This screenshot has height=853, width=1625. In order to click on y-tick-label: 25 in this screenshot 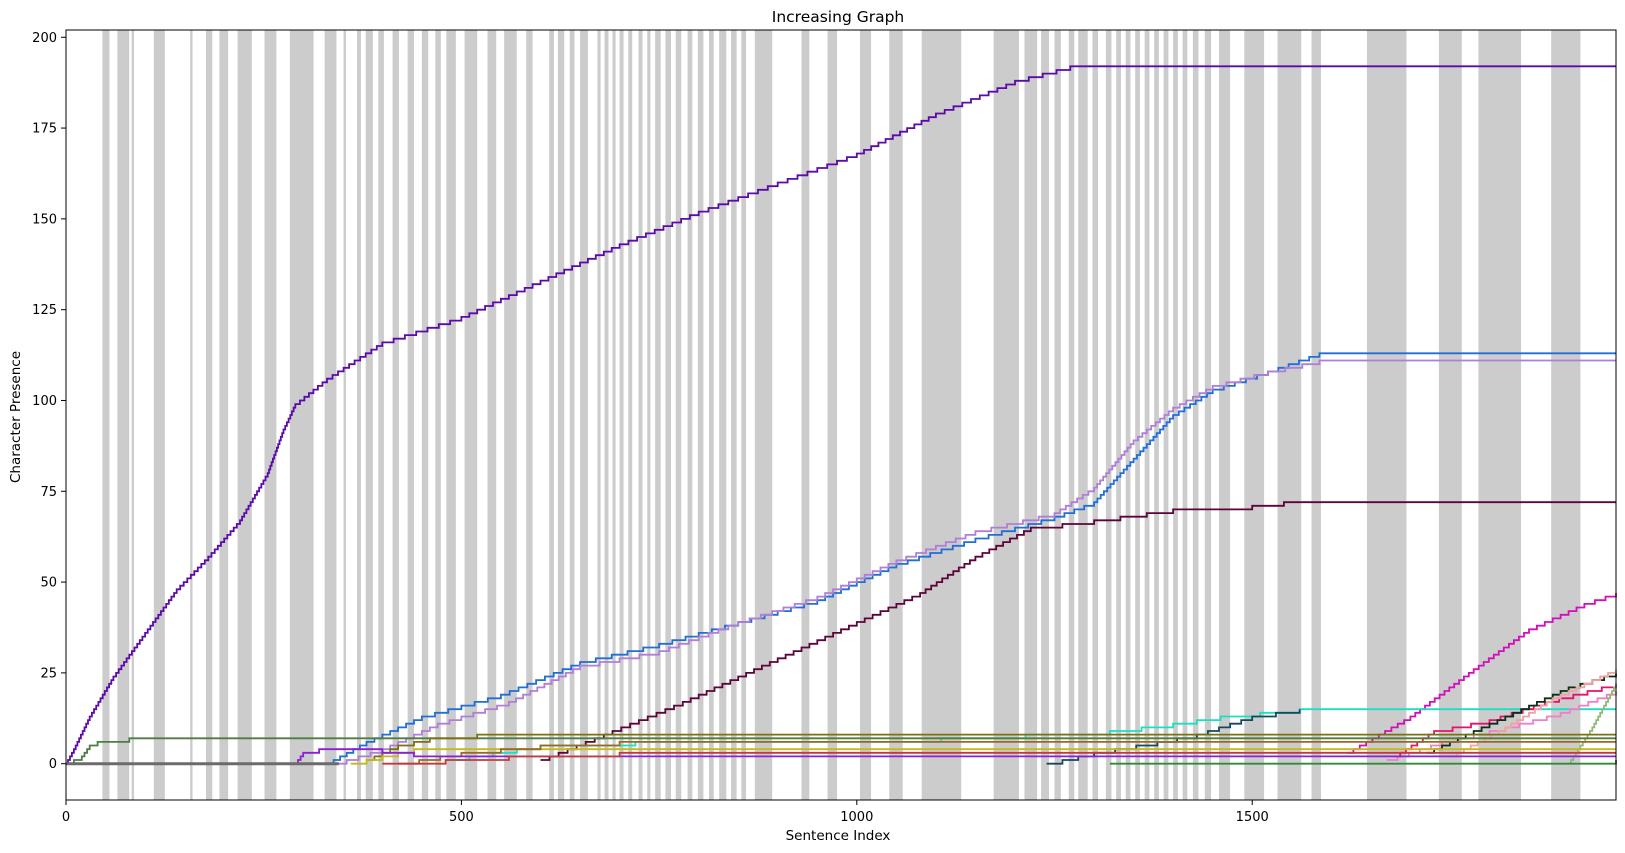, I will do `click(48, 673)`.